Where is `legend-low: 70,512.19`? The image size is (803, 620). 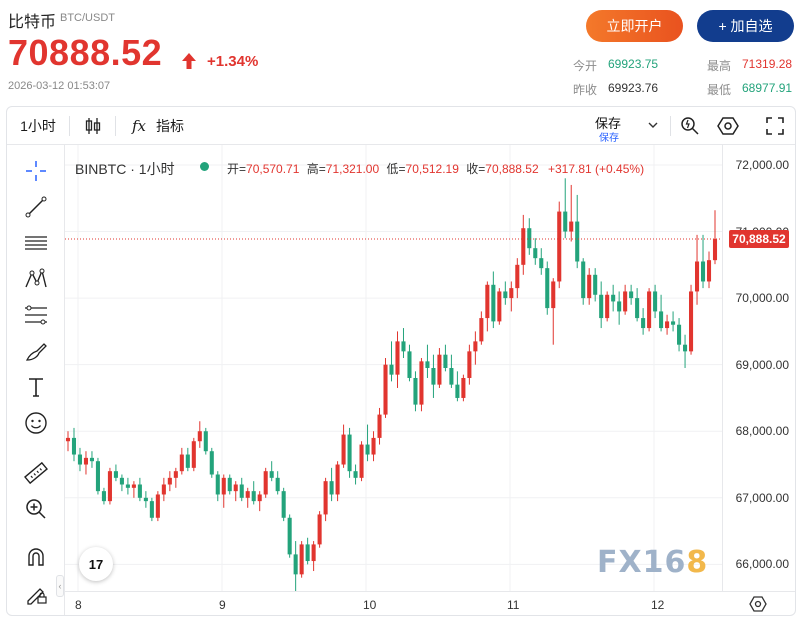
legend-low: 70,512.19 is located at coordinates (432, 169).